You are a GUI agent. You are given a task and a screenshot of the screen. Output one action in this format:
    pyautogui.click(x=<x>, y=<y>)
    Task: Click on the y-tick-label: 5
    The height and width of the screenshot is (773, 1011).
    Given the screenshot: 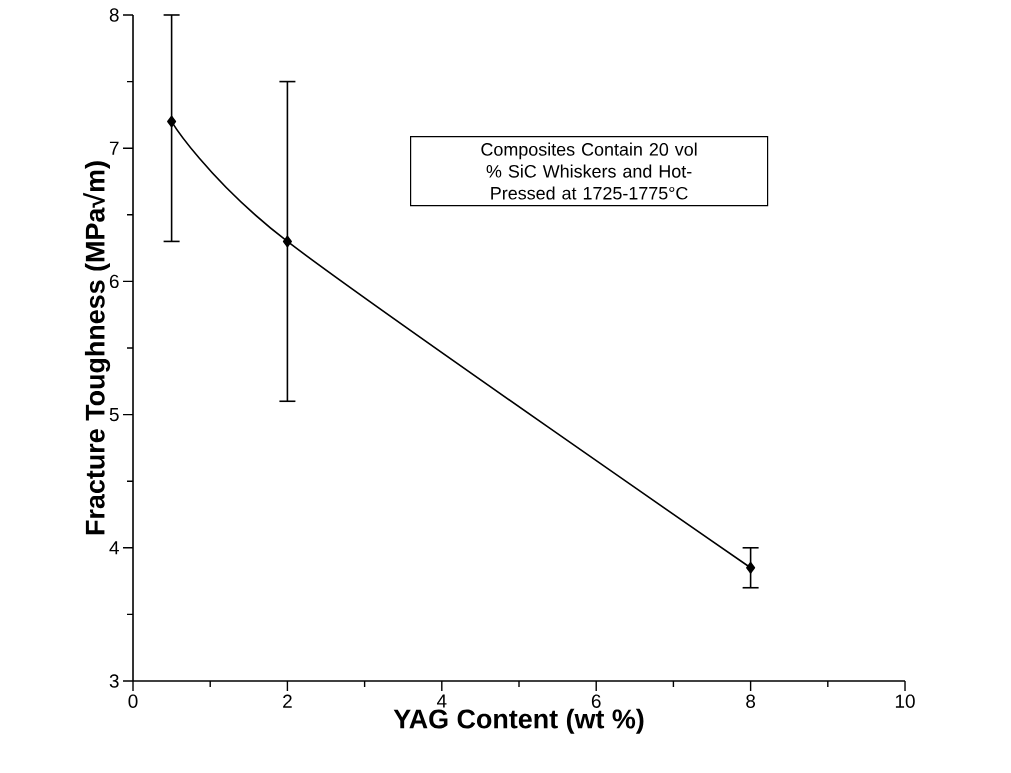 What is the action you would take?
    pyautogui.click(x=114, y=414)
    